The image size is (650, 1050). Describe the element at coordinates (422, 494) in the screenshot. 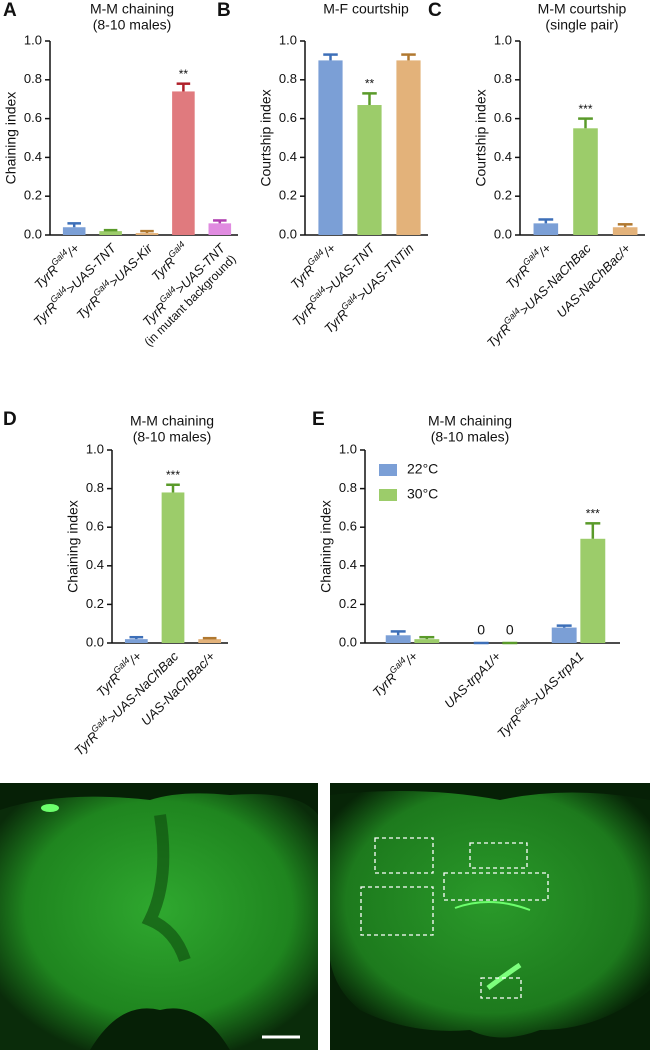

I see `legend-label: 30°C` at that location.